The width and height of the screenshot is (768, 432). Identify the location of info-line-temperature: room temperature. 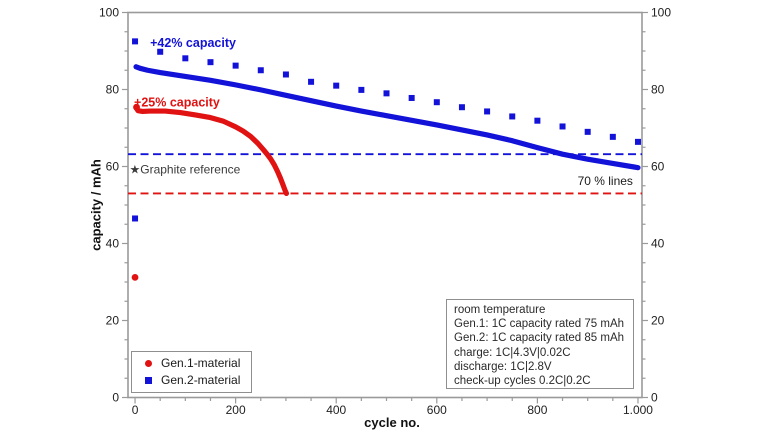
(500, 310).